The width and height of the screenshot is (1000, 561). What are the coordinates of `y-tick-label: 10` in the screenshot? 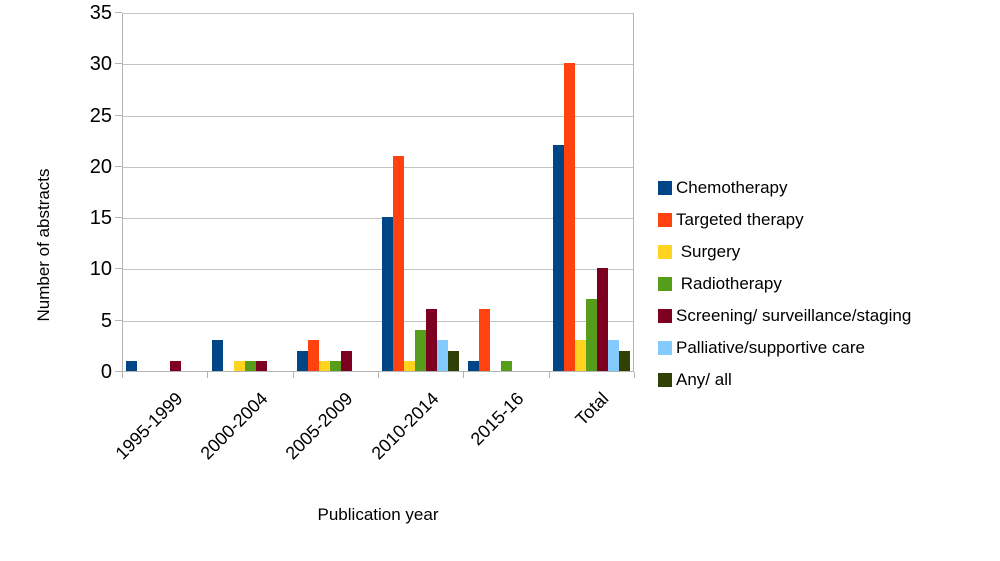 It's located at (100, 269).